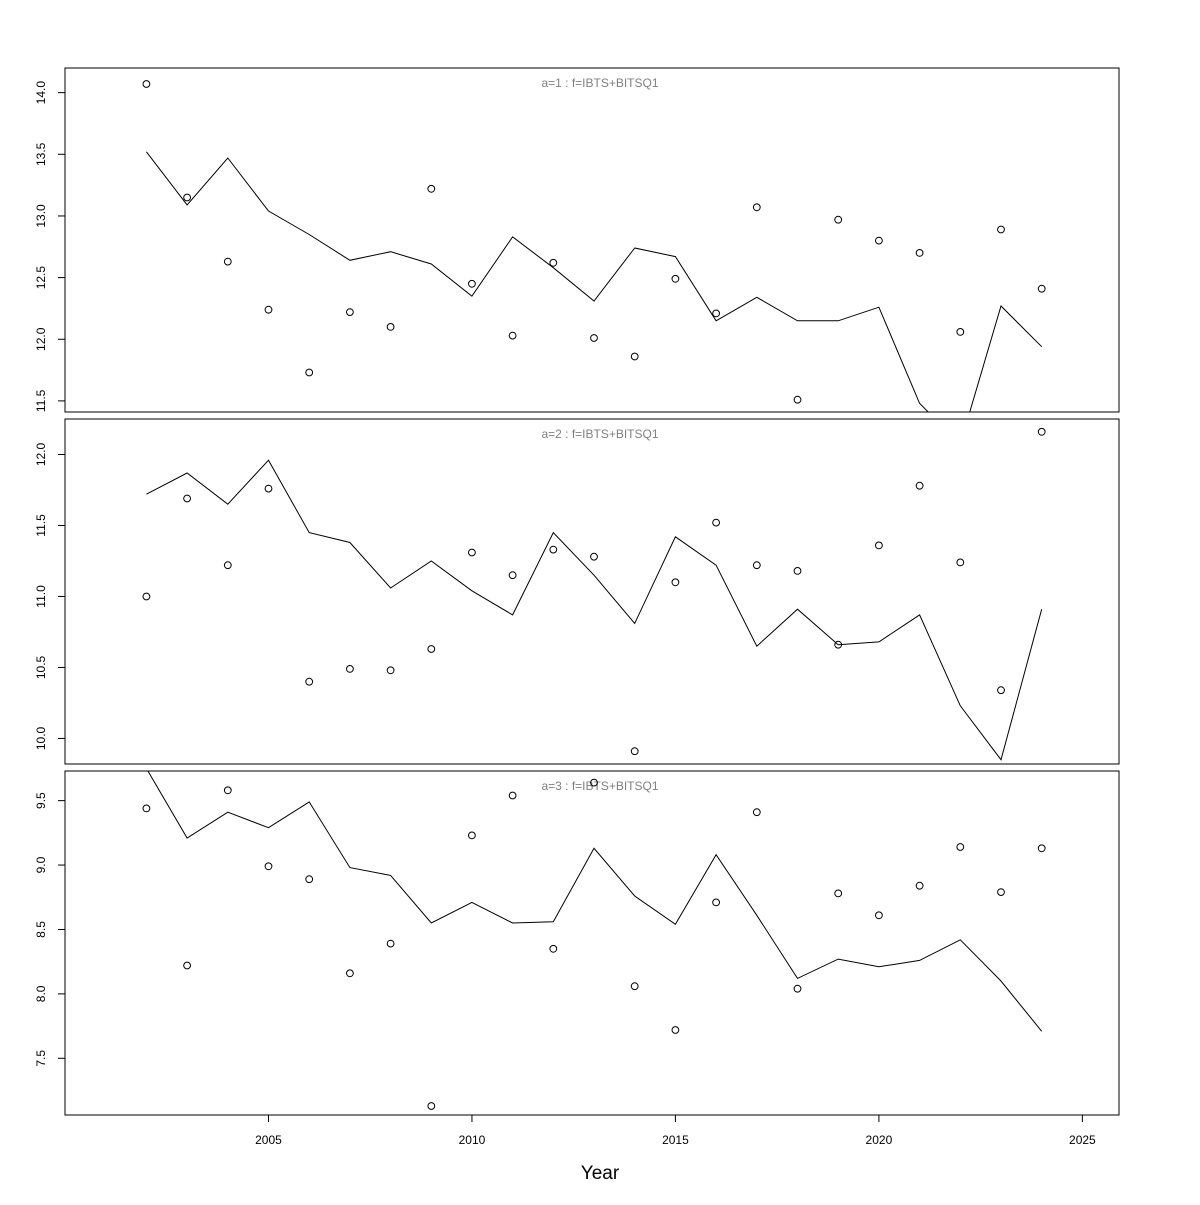  Describe the element at coordinates (41, 993) in the screenshot. I see `y-tick-label: 8.0` at that location.